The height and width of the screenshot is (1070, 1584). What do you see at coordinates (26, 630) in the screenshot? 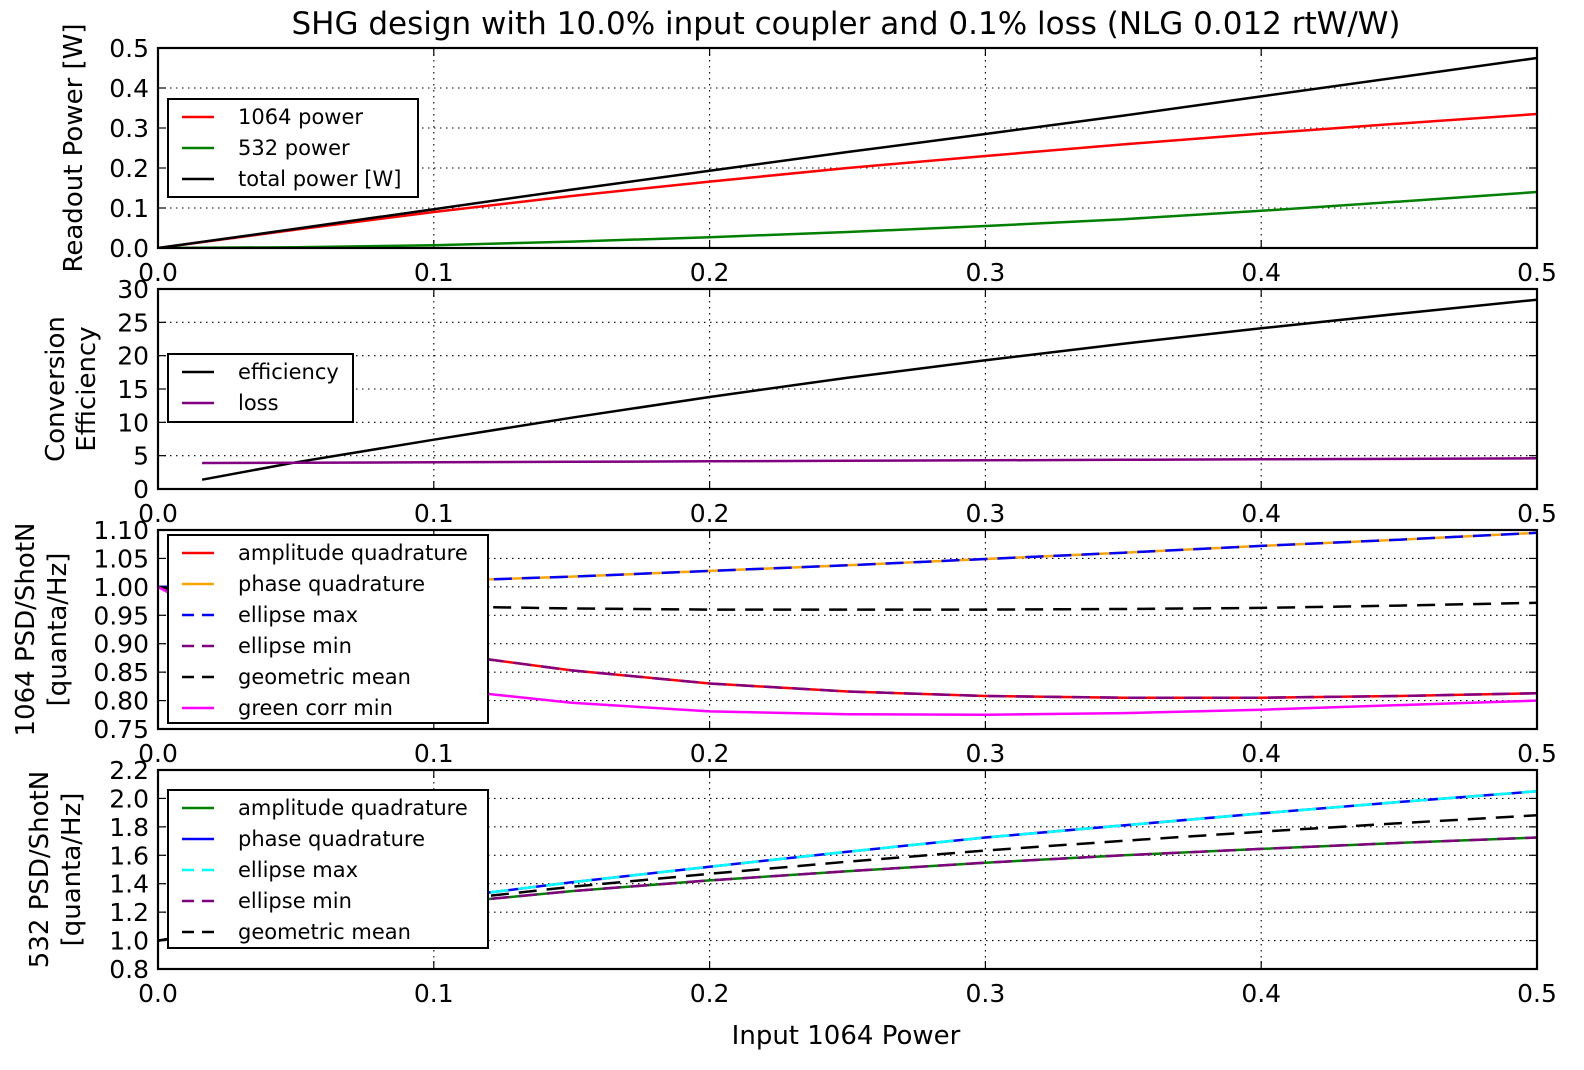
I see `y-axis-label: 1064 PSD/ShotN` at bounding box center [26, 630].